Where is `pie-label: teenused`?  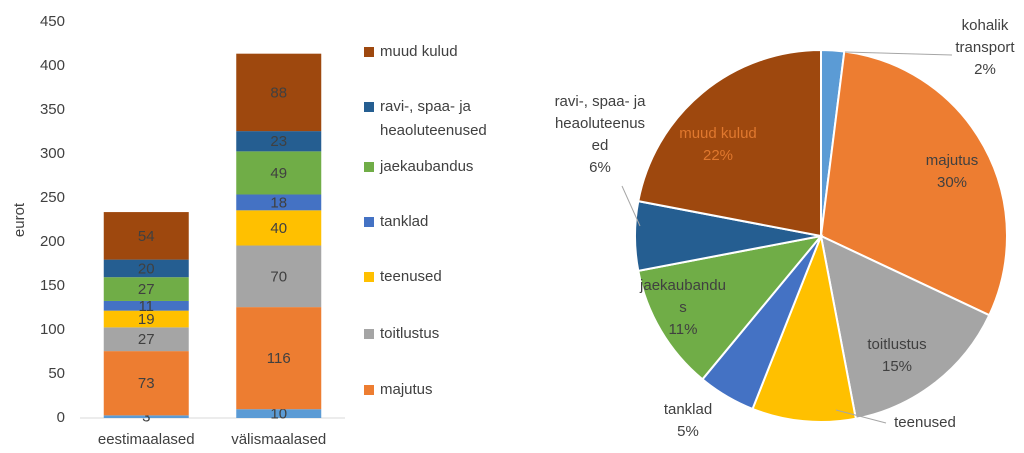
pie-label: teenused is located at coordinates (925, 423).